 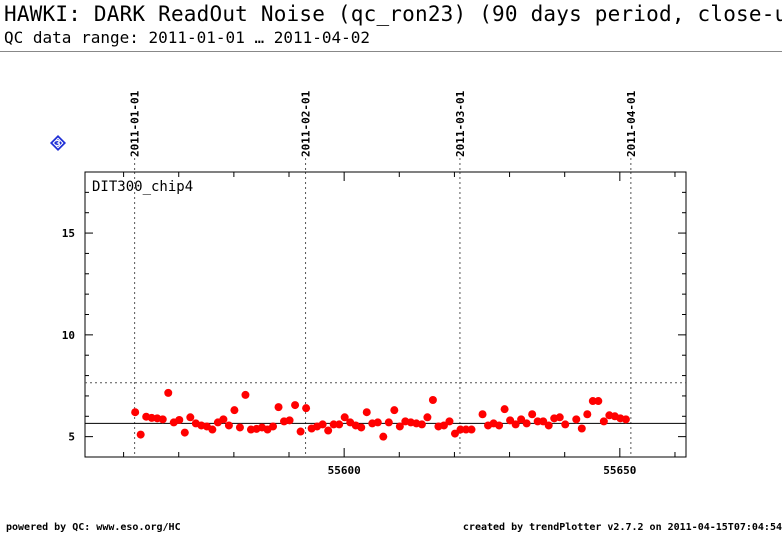 I want to click on footer-powered-by: powered by QC: www.eso.org/HC, so click(x=93, y=527).